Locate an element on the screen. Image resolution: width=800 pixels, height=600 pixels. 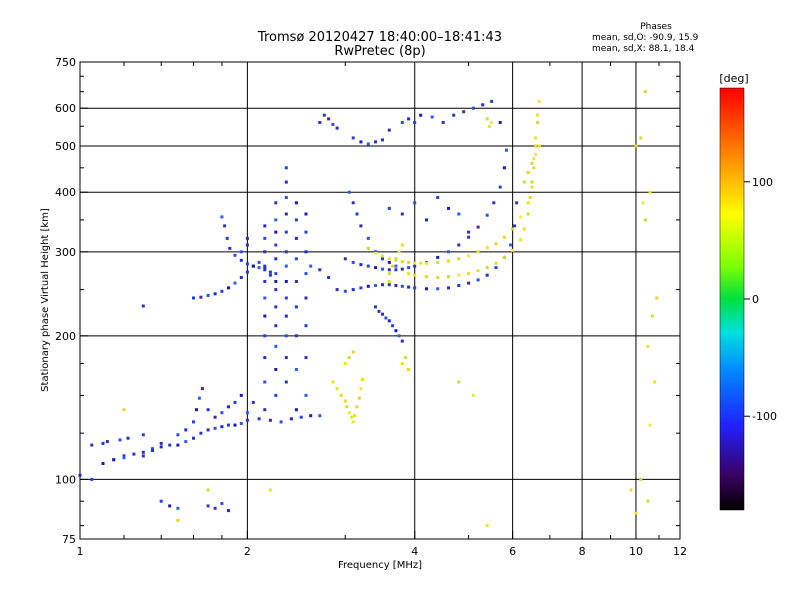
colorbar-label: [deg] is located at coordinates (733, 78).